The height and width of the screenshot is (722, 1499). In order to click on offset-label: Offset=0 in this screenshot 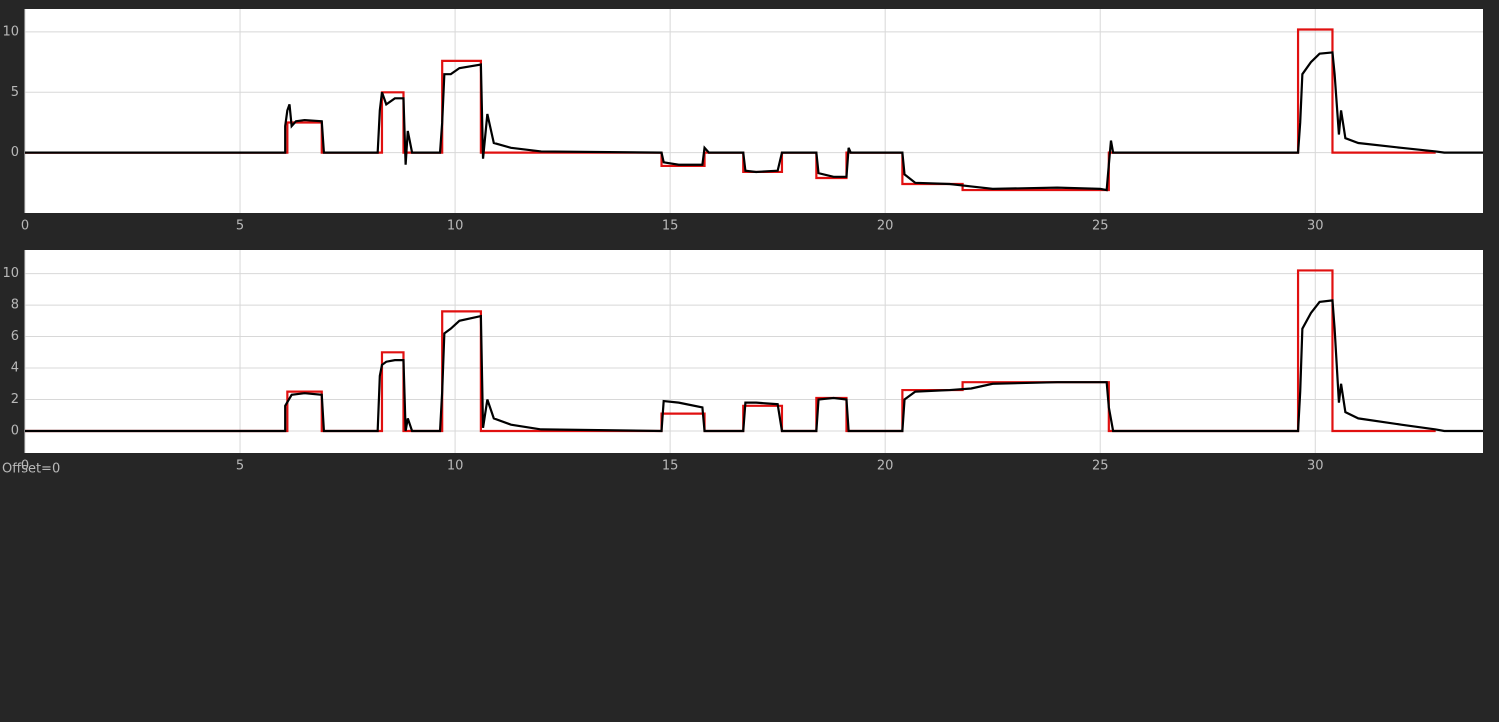, I will do `click(31, 469)`.